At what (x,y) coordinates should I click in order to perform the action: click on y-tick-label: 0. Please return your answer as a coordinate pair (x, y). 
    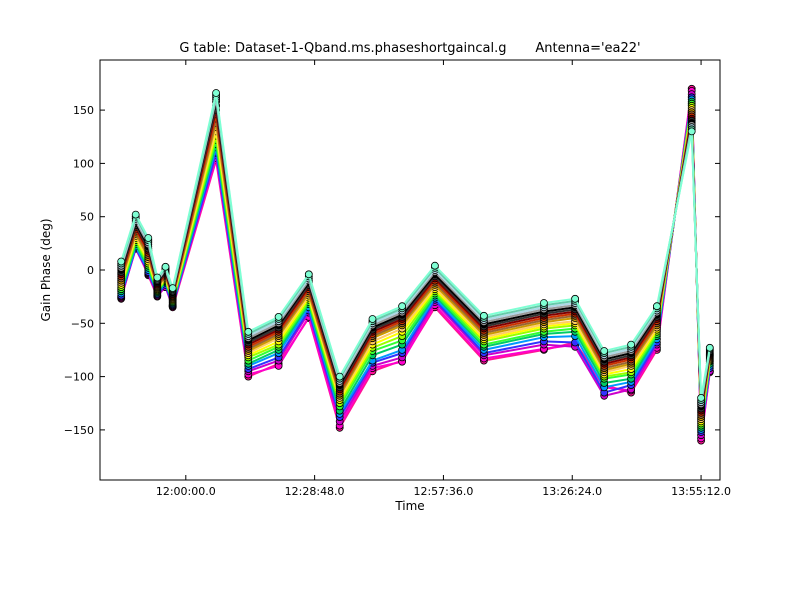
    Looking at the image, I should click on (90, 270).